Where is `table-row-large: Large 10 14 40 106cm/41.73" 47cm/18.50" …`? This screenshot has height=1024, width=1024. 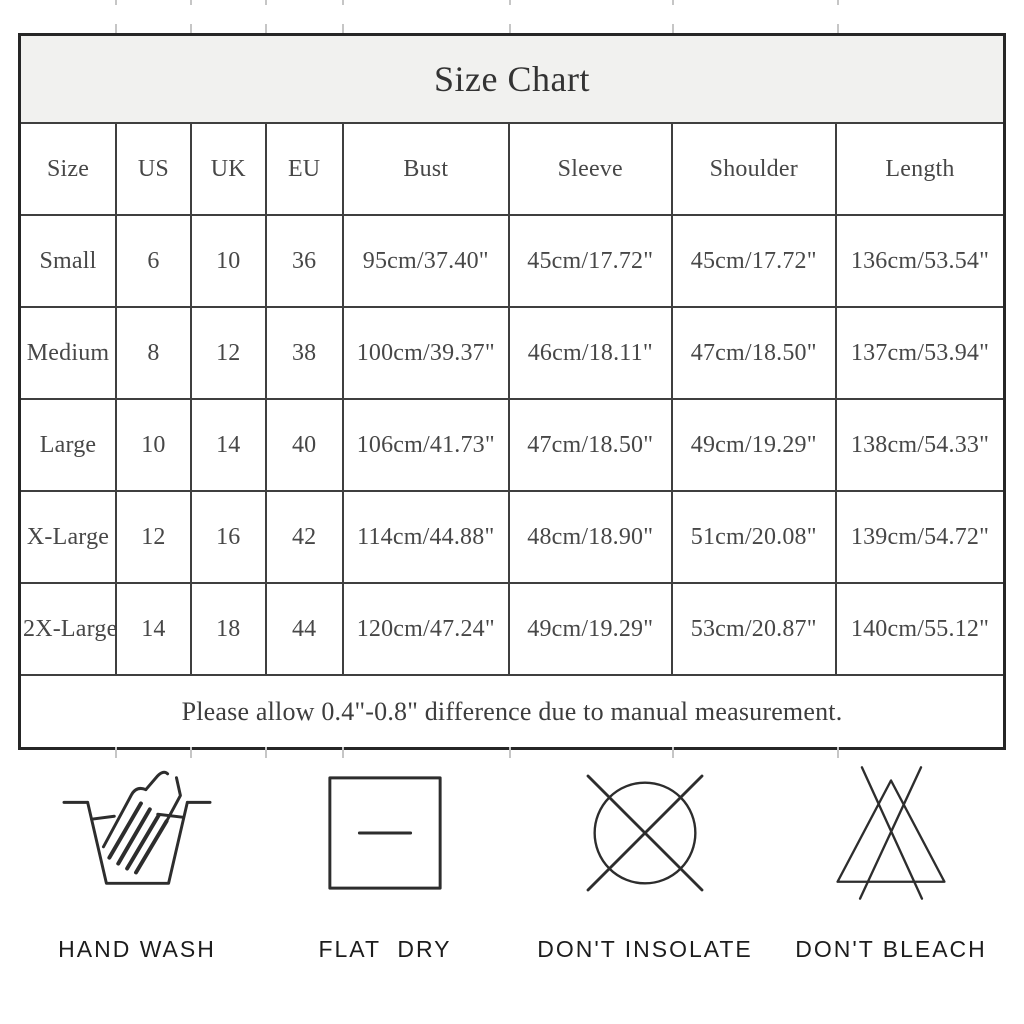
table-row-large: Large 10 14 40 106cm/41.73" 47cm/18.50" … is located at coordinates (512, 445).